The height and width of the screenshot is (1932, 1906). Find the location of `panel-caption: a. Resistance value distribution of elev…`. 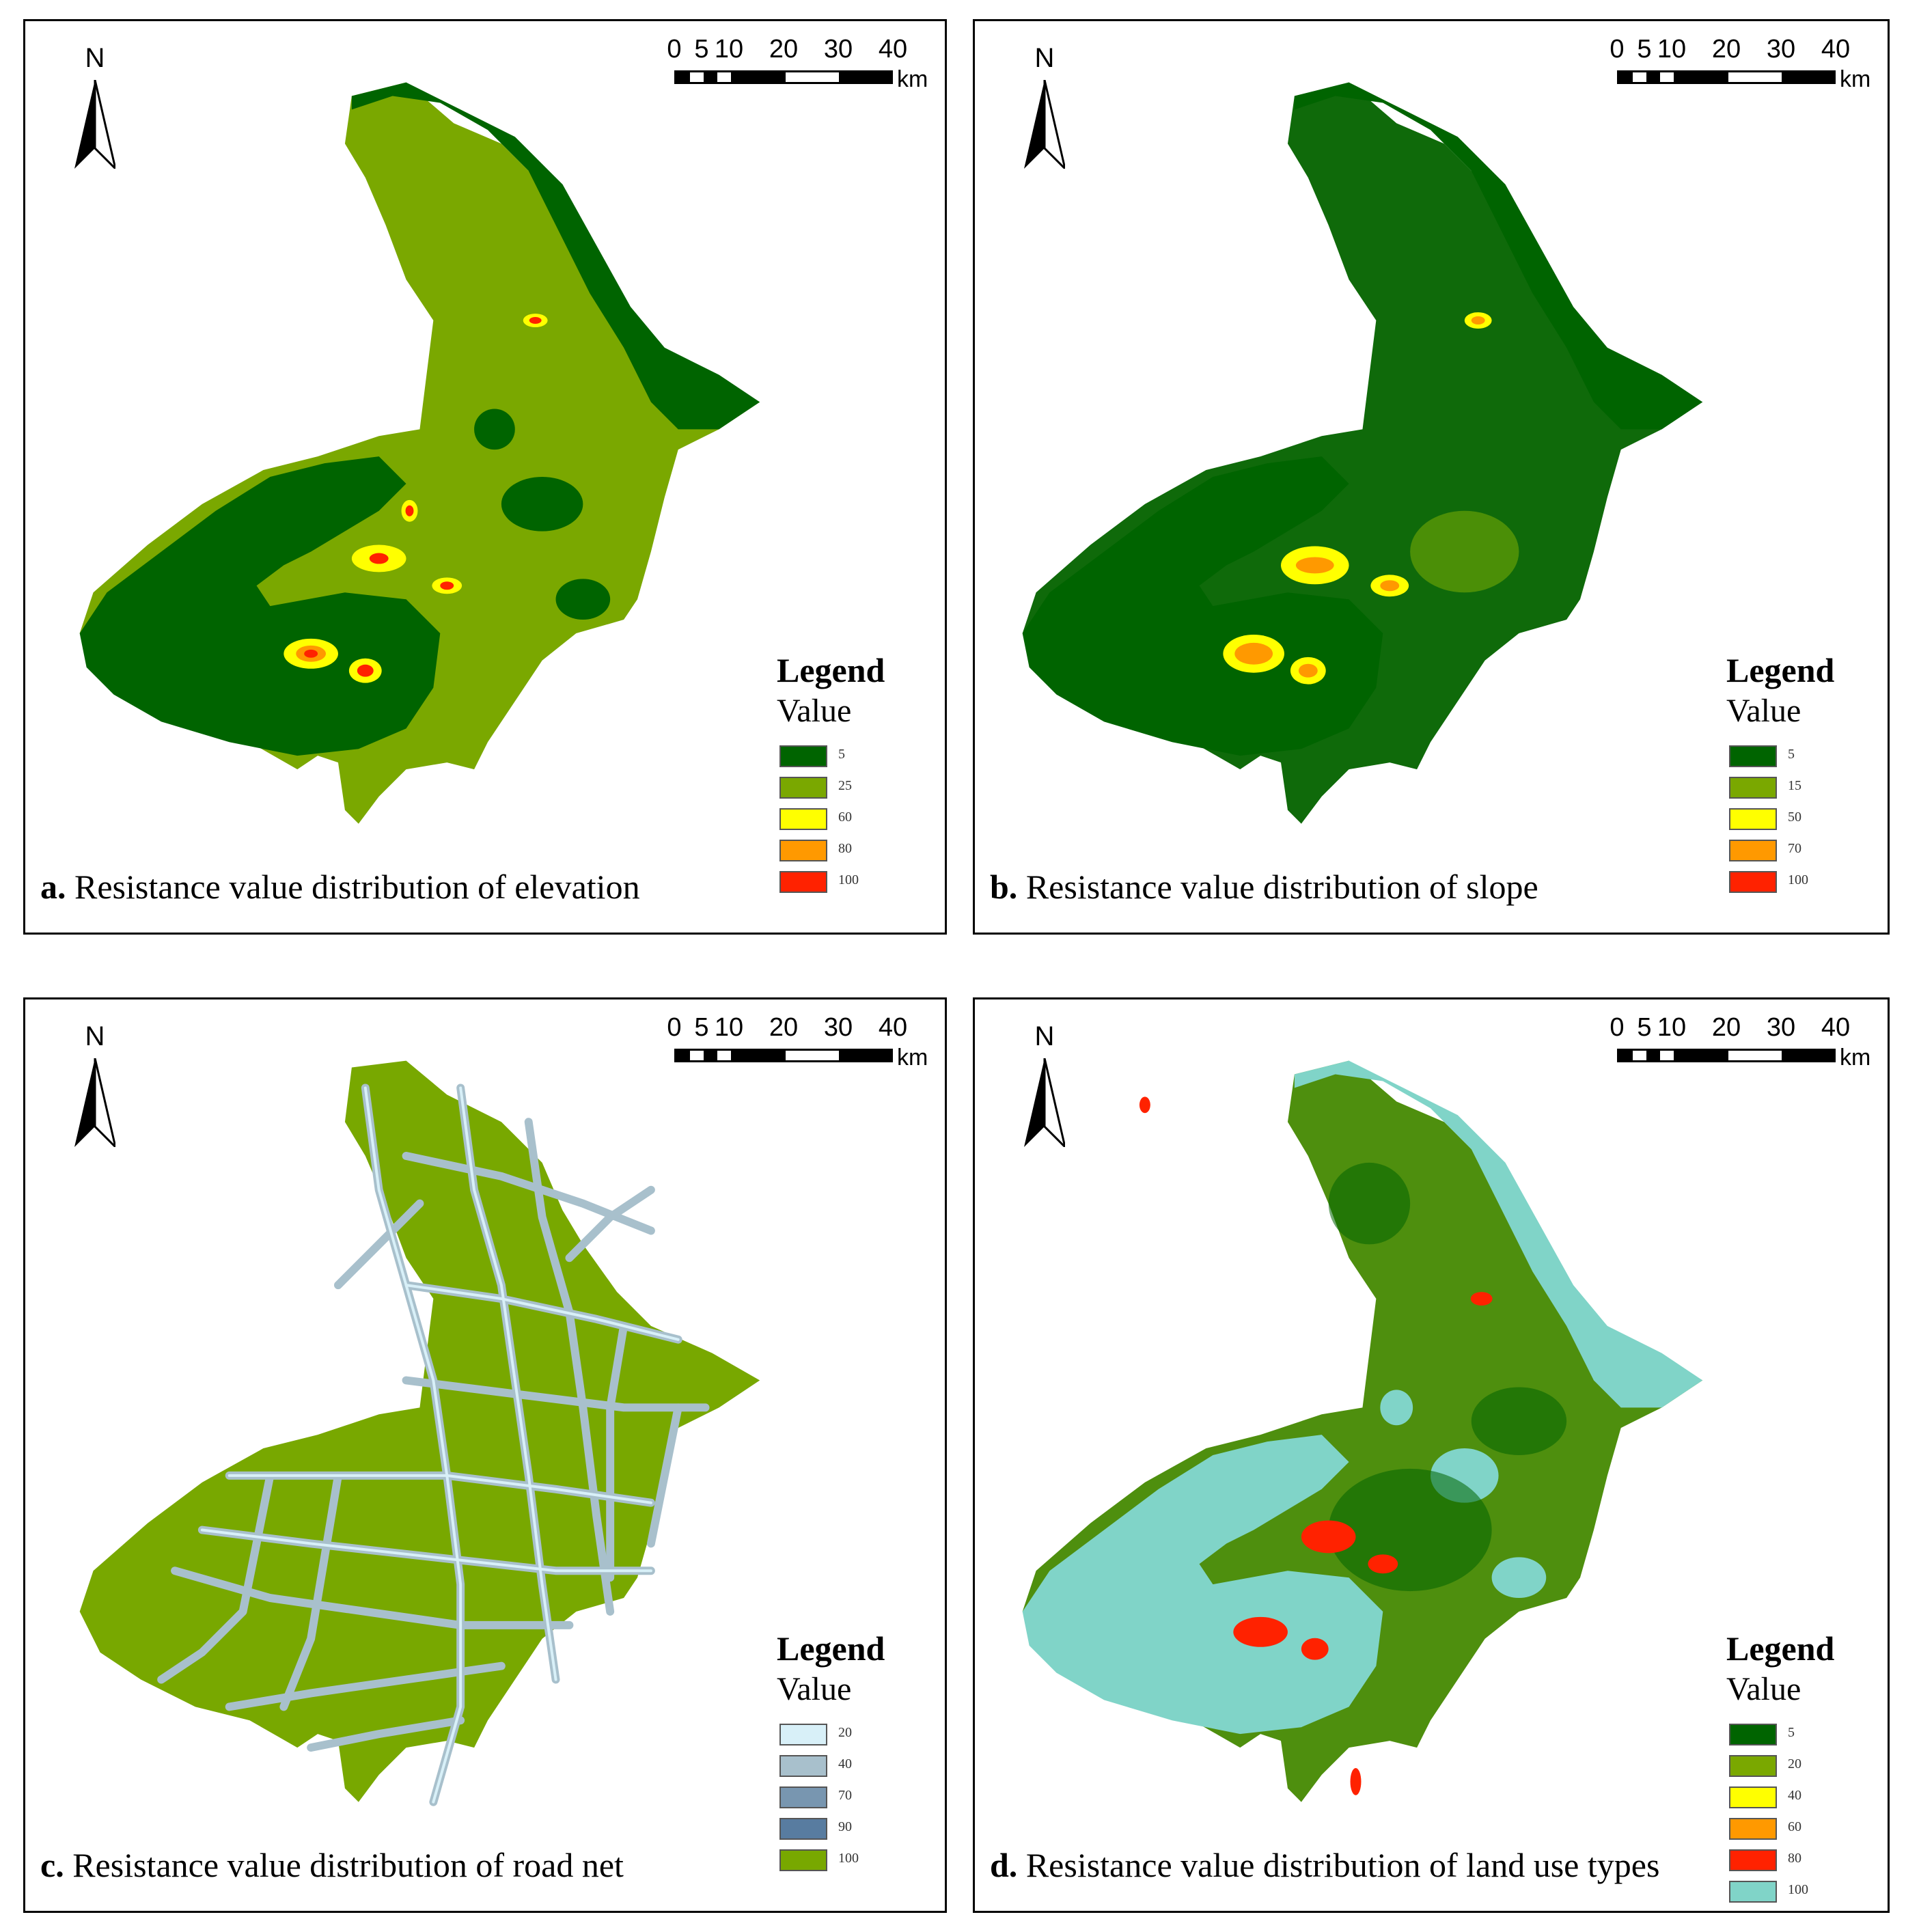

panel-caption: a. Resistance value distribution of elev… is located at coordinates (340, 887).